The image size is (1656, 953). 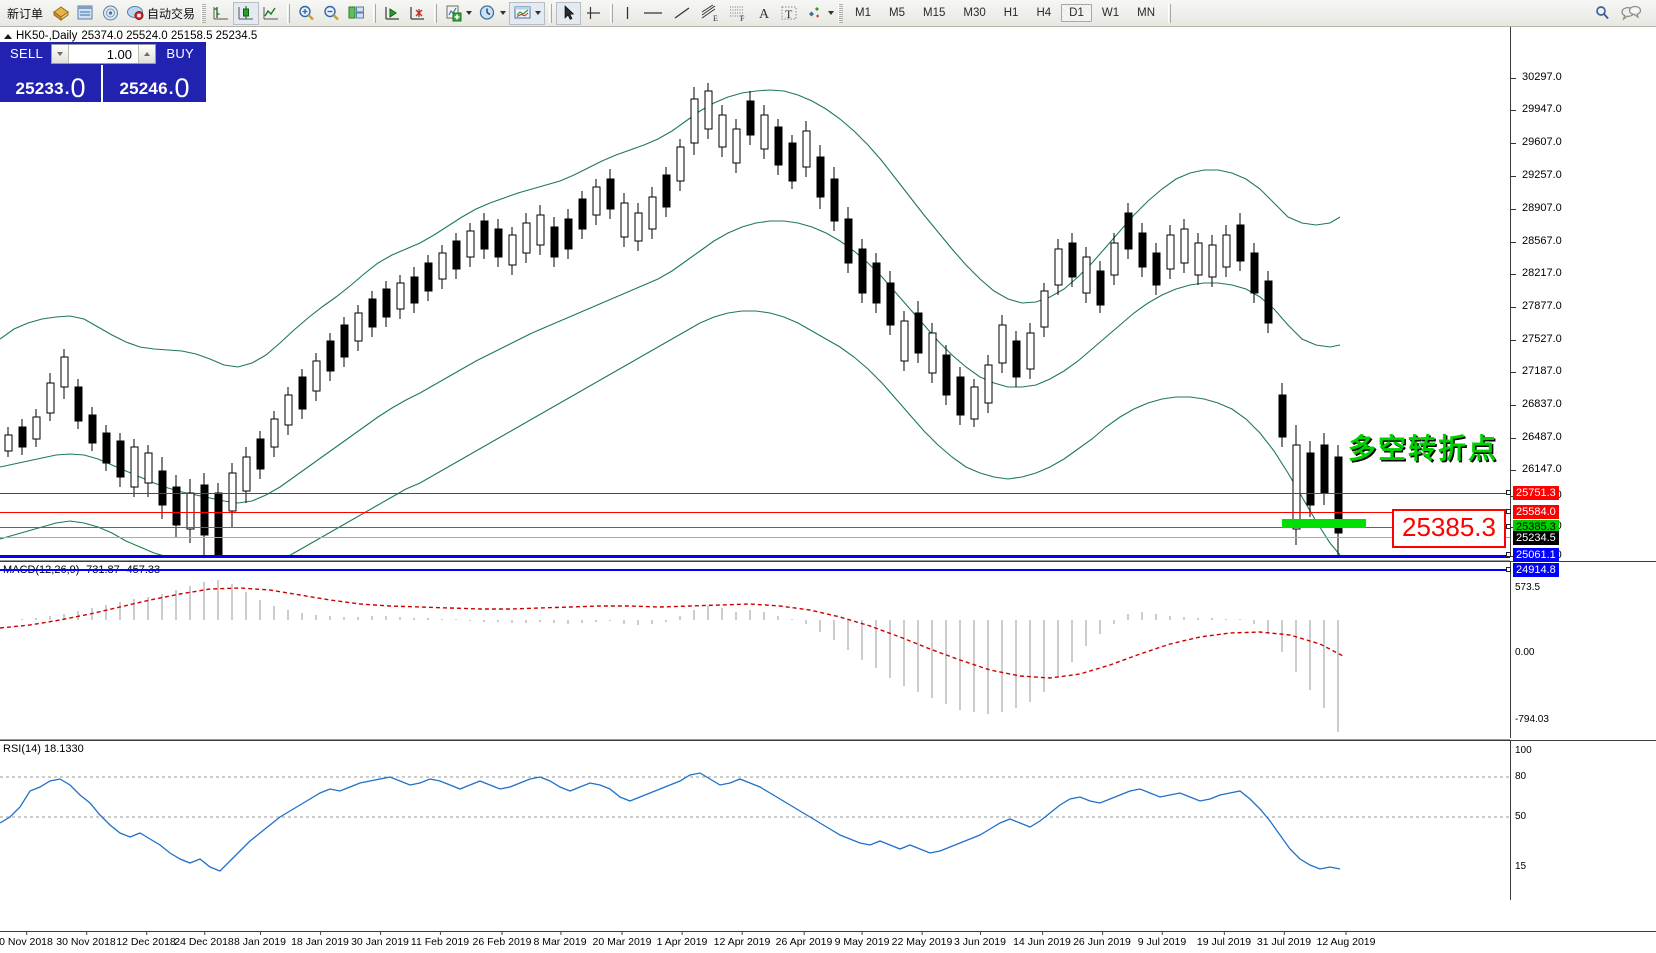 I want to click on timeframe-h1: H1, so click(x=1011, y=13).